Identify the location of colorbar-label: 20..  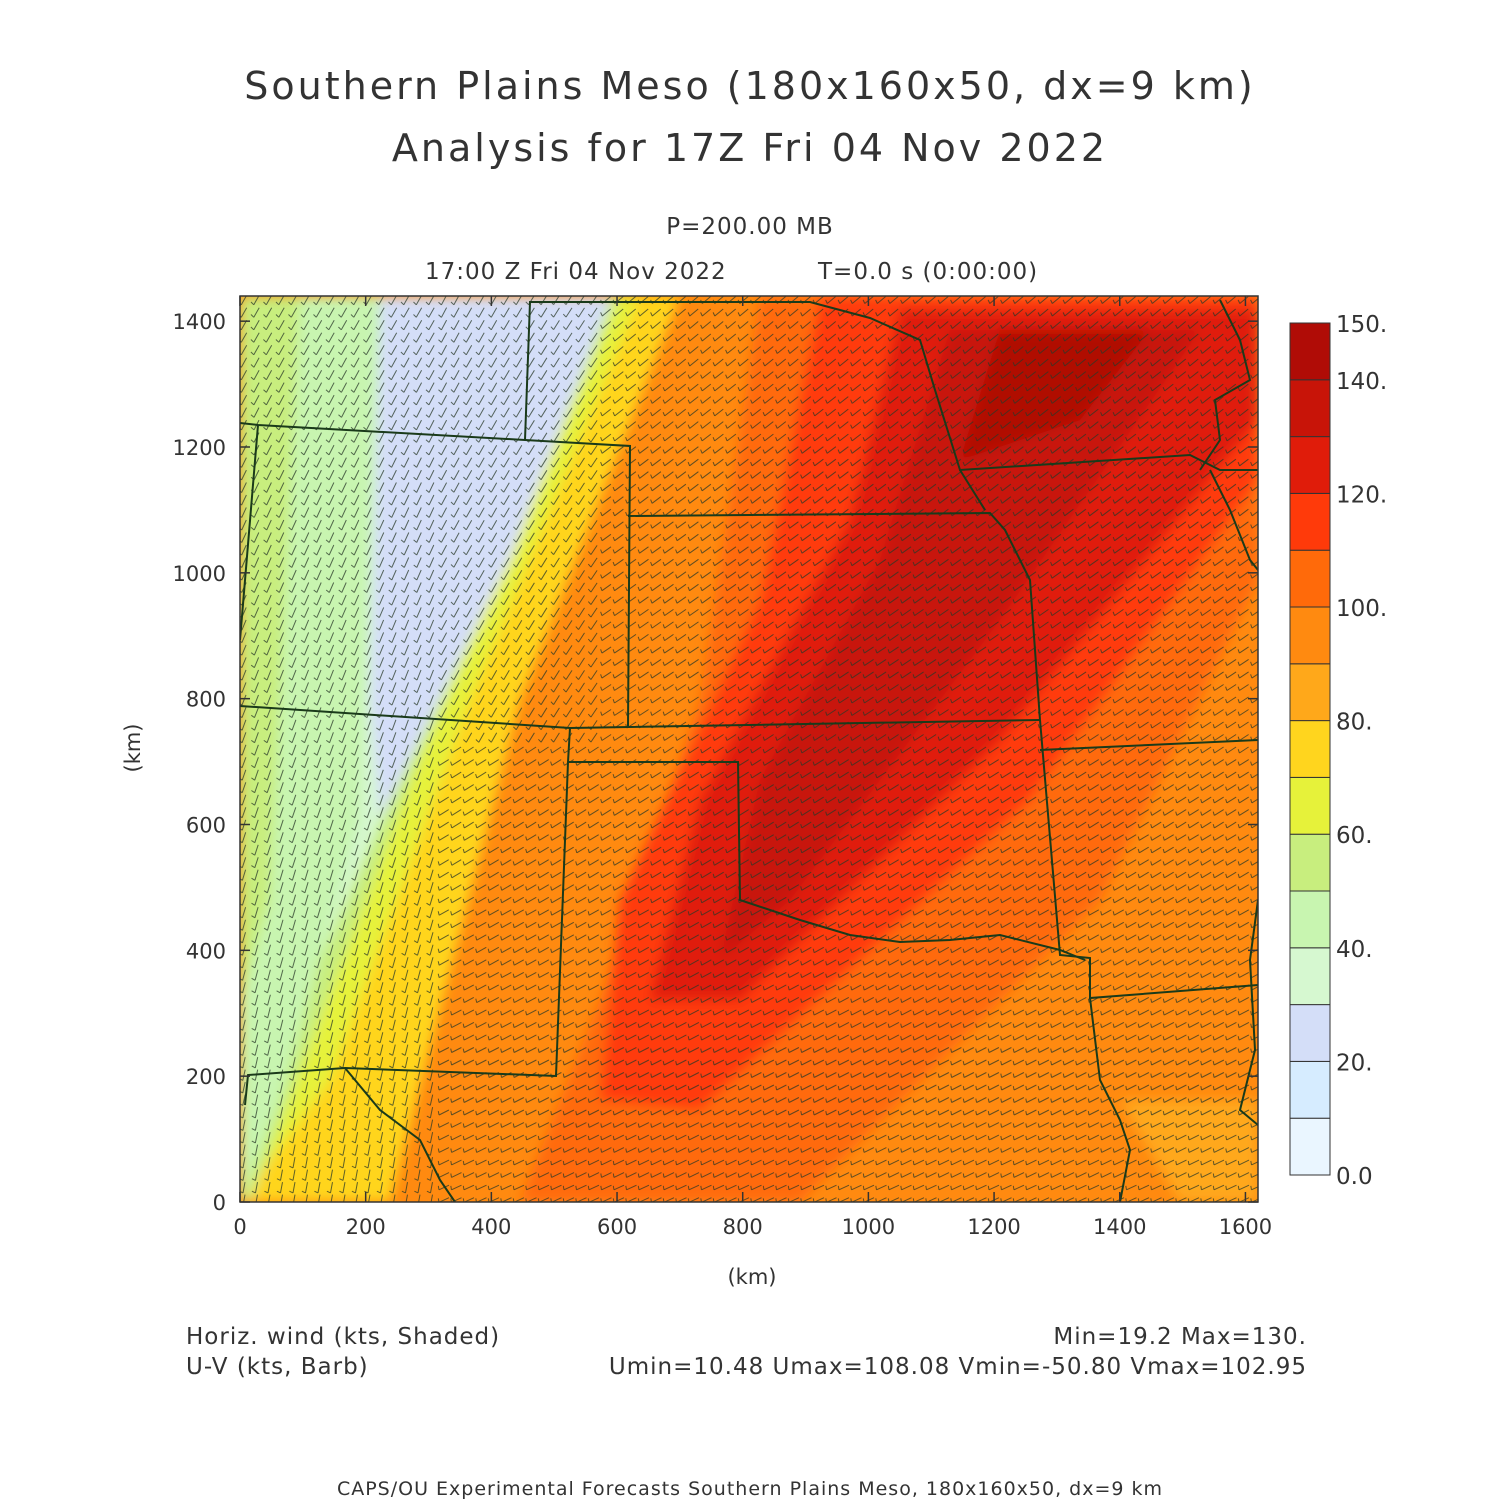
(1354, 1063).